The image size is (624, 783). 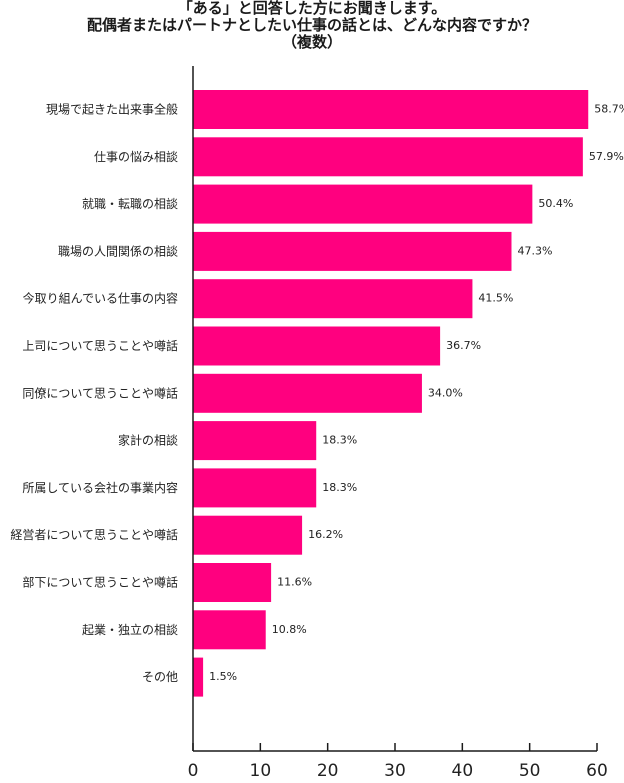 I want to click on category-label: 職場の人間関係の相談, so click(x=118, y=250).